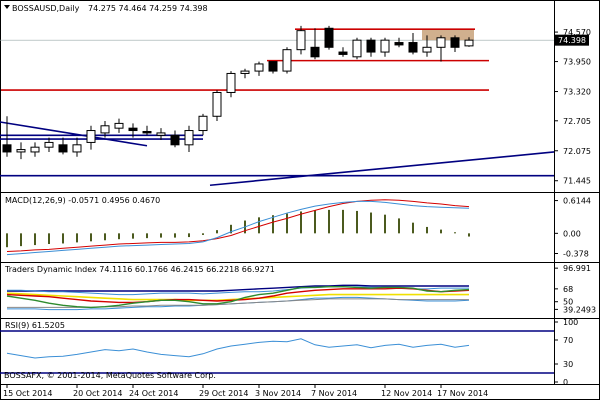  What do you see at coordinates (577, 151) in the screenshot?
I see `price-tick-label: 72.075` at bounding box center [577, 151].